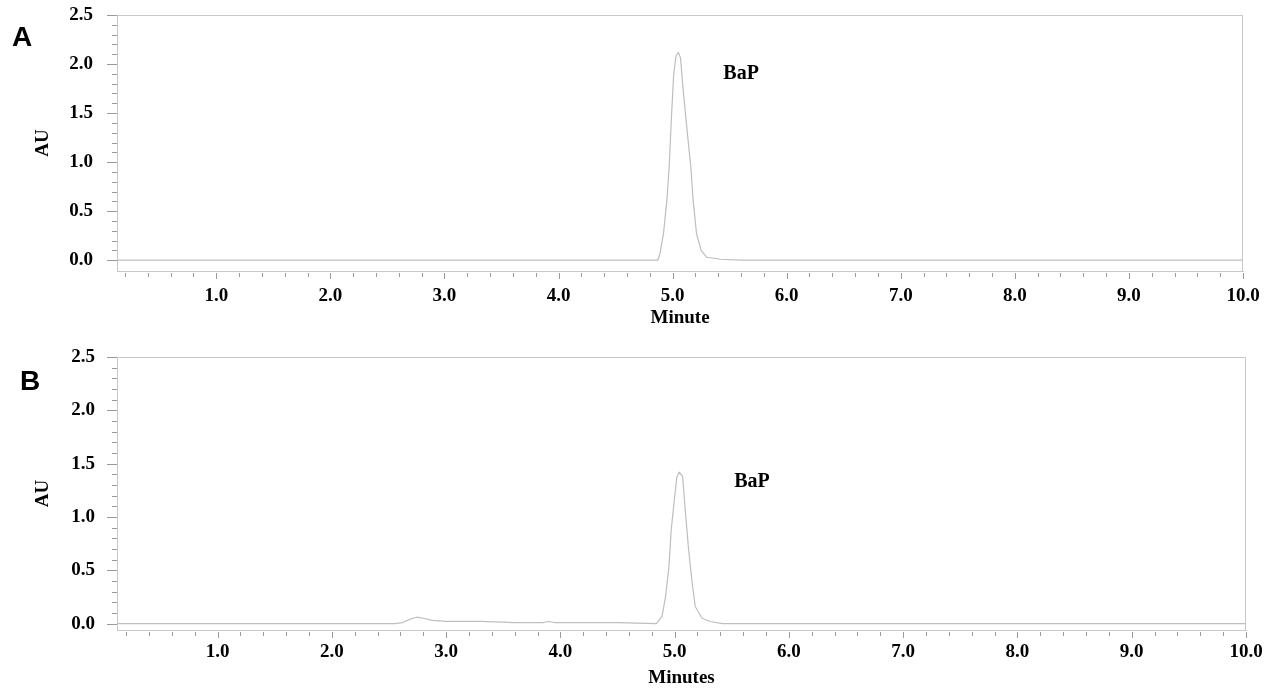 Image resolution: width=1268 pixels, height=690 pixels. I want to click on x-axis-title: Minute, so click(680, 316).